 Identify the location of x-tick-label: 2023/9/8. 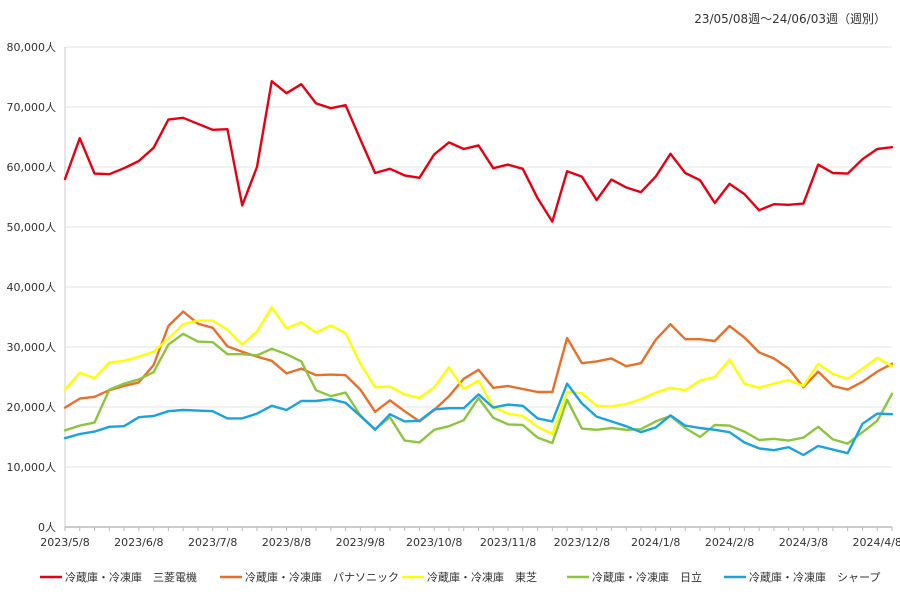
(360, 542).